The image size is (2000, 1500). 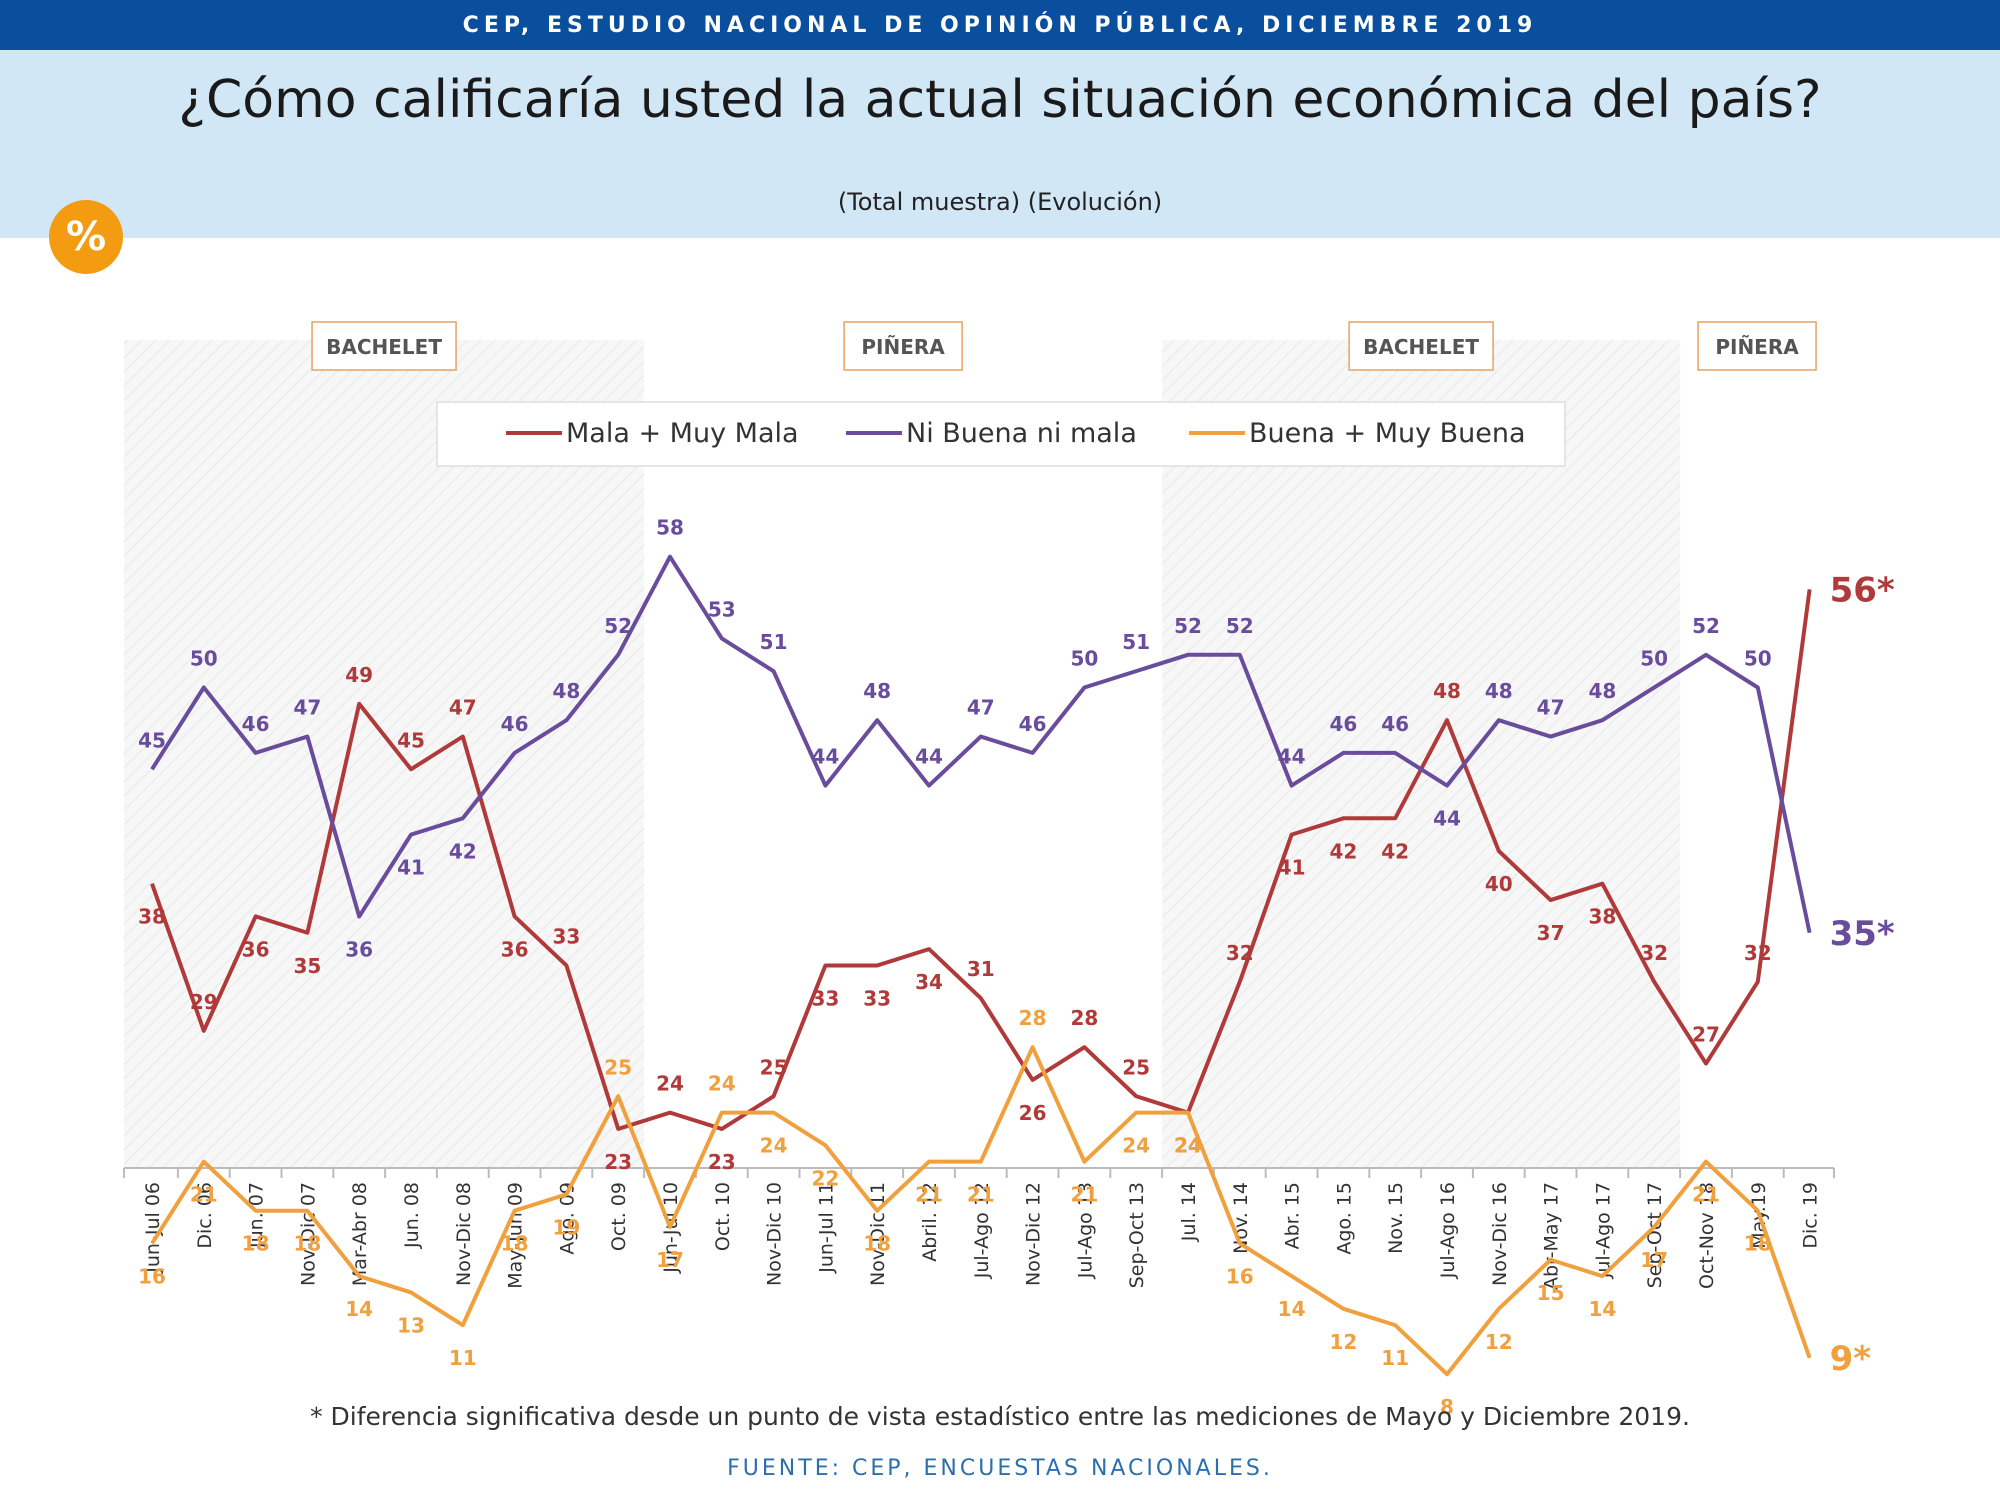 What do you see at coordinates (1654, 659) in the screenshot?
I see `data-label-1-29: 50` at bounding box center [1654, 659].